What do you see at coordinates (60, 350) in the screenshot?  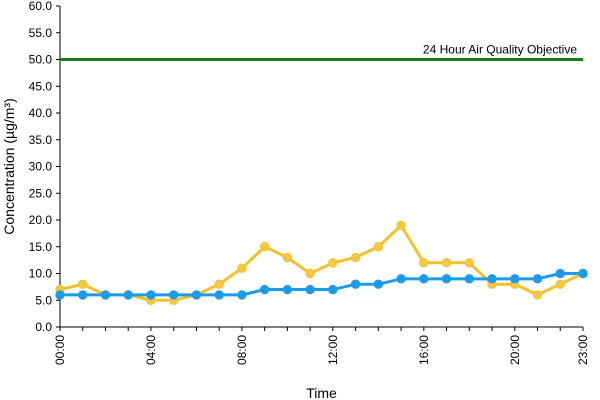 I see `x-tick-label: 00:00` at bounding box center [60, 350].